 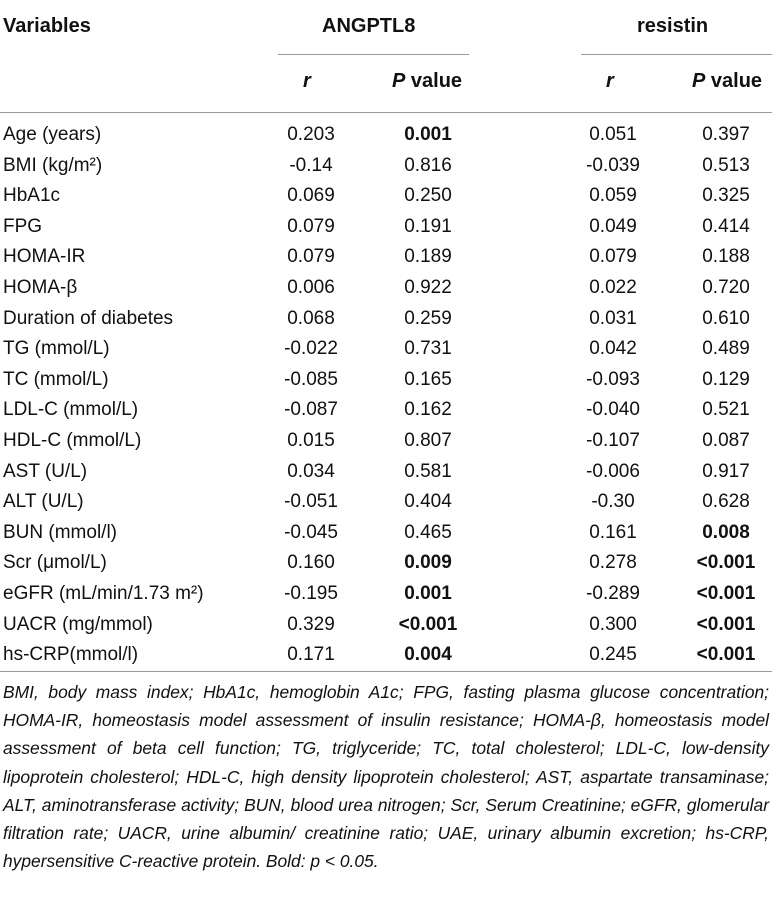 I want to click on variable-cell: AST (U/L), so click(x=45, y=471).